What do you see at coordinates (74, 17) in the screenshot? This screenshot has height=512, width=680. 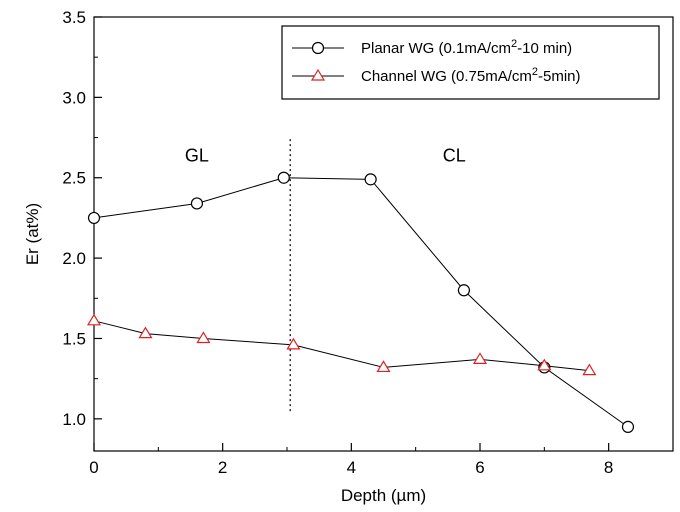 I see `y-tick-label: 3.5` at bounding box center [74, 17].